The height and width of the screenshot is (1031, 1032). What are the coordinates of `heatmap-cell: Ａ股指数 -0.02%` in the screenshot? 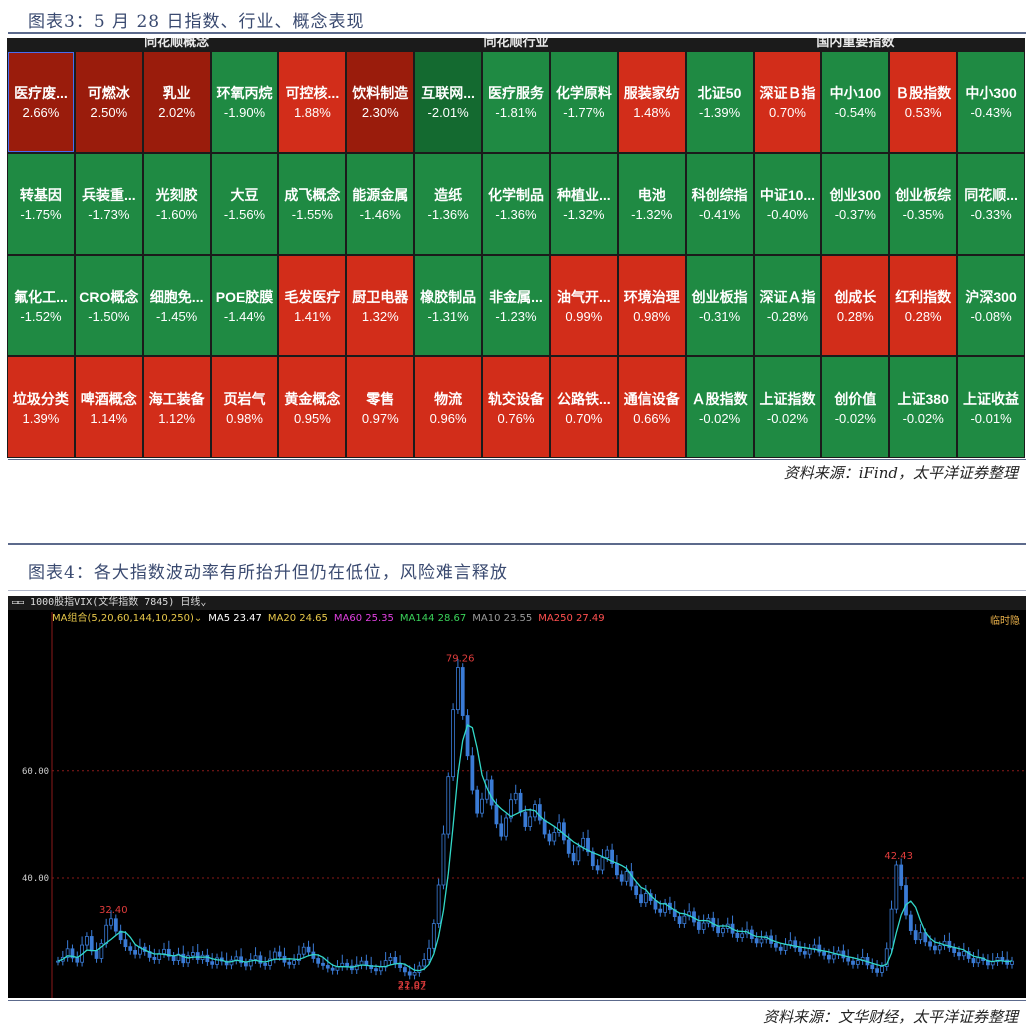 It's located at (719, 407).